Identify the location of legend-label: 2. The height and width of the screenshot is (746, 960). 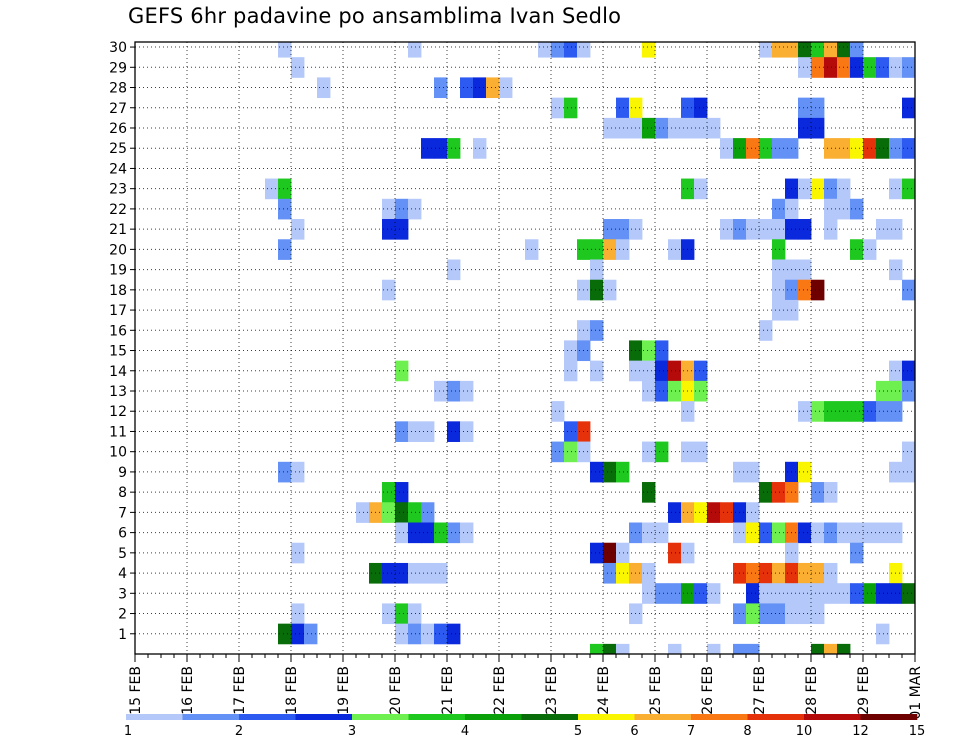
(239, 731).